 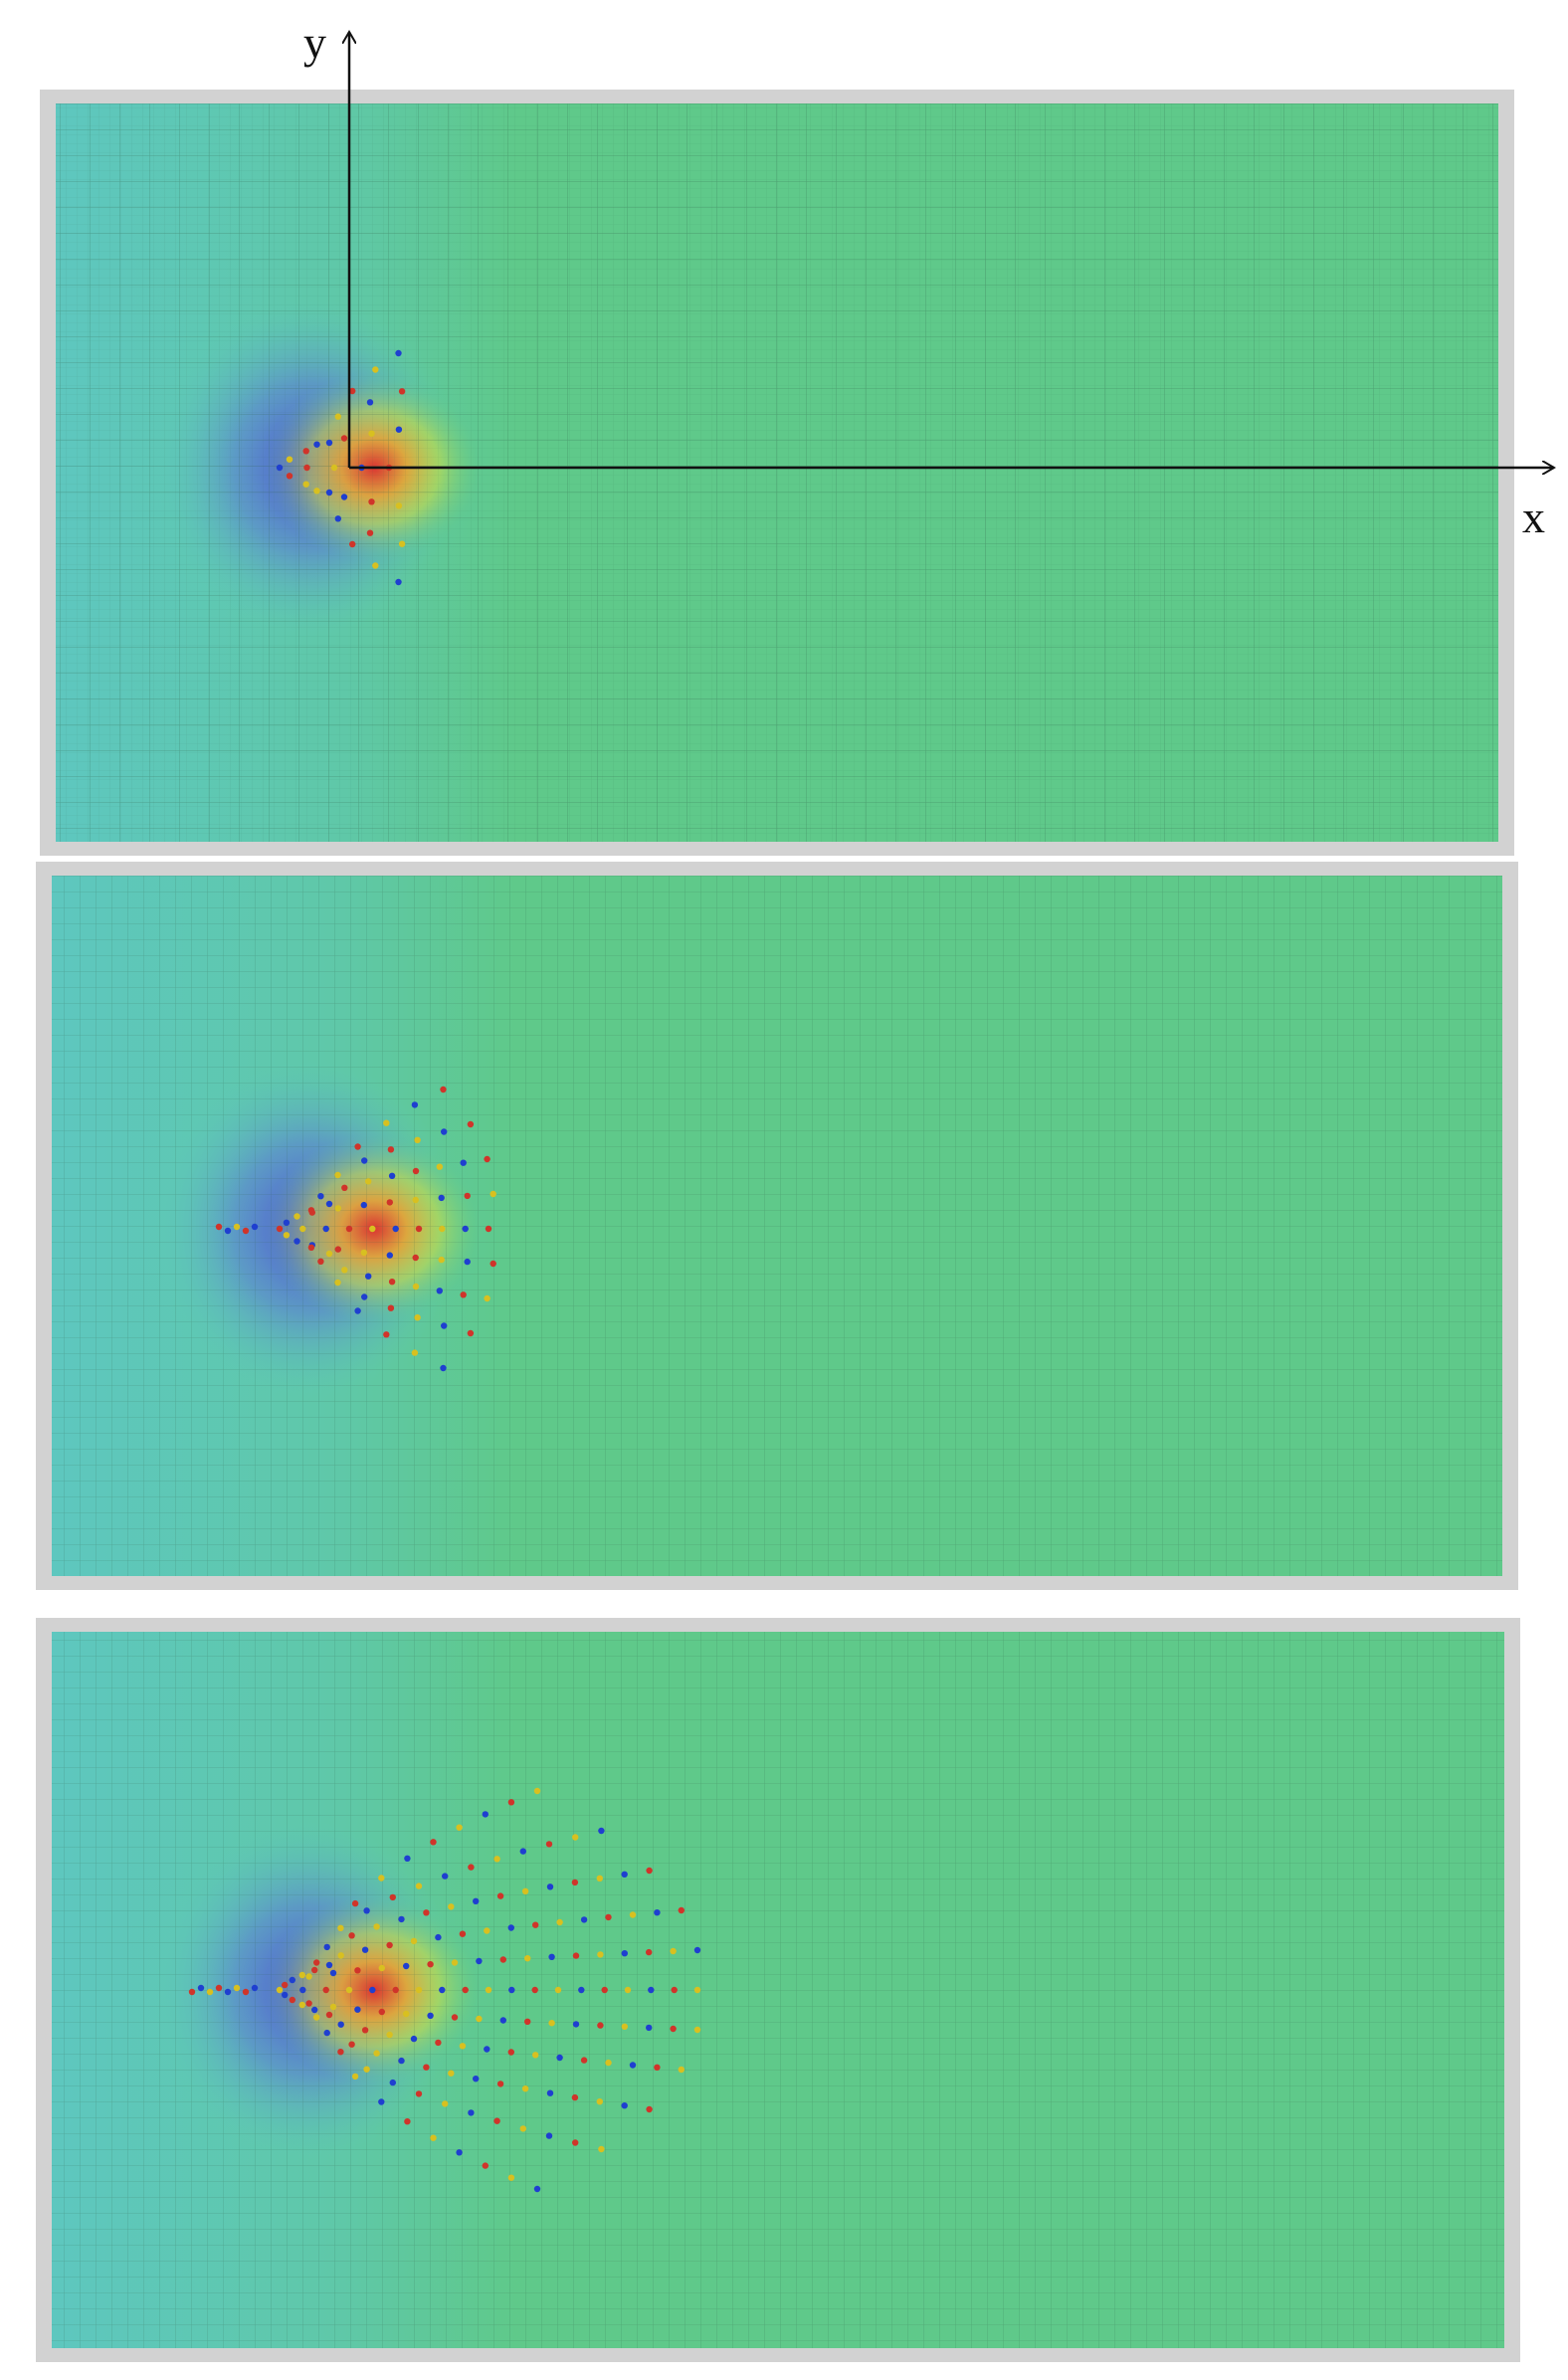 I want to click on y-axis-label: y, so click(x=314, y=42).